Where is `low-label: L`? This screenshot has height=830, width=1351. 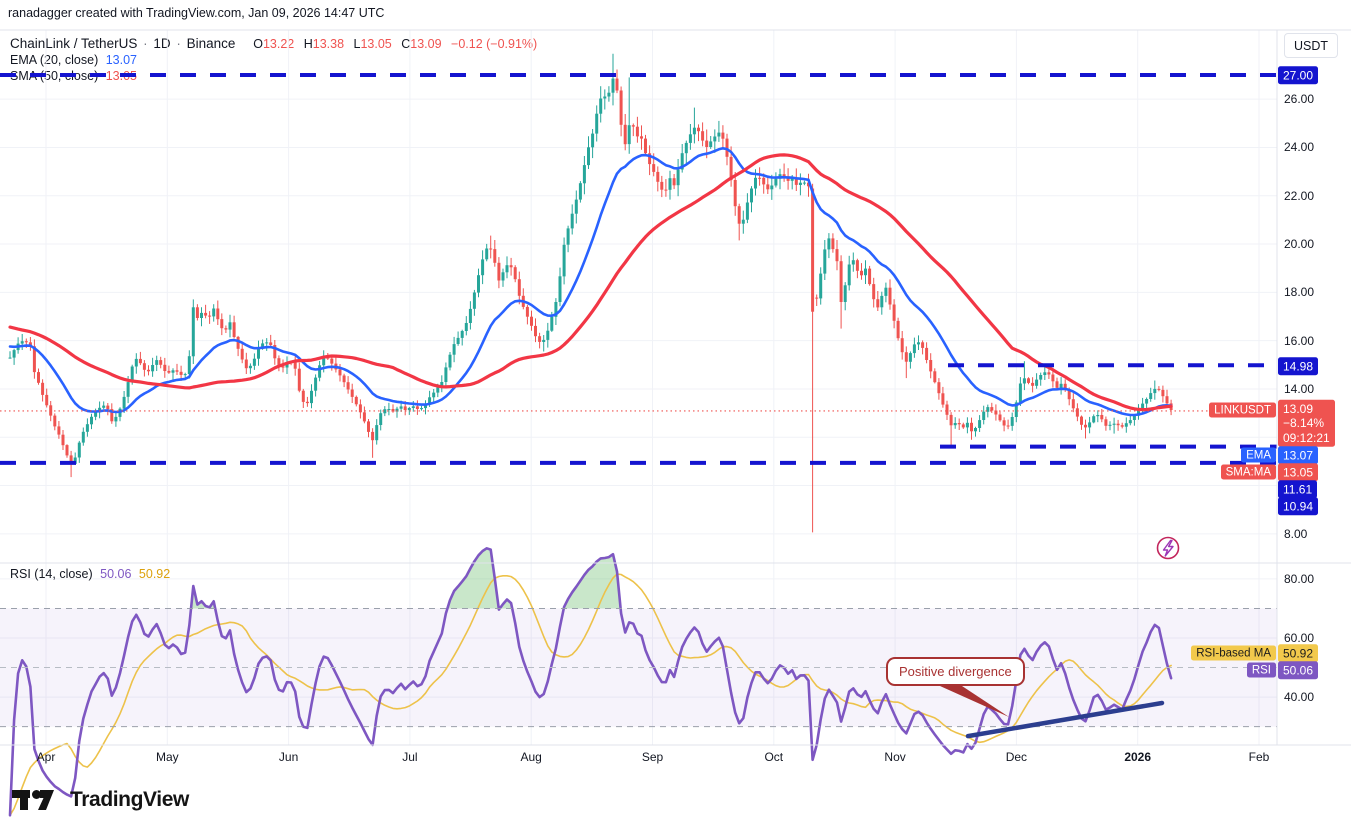 low-label: L is located at coordinates (357, 44).